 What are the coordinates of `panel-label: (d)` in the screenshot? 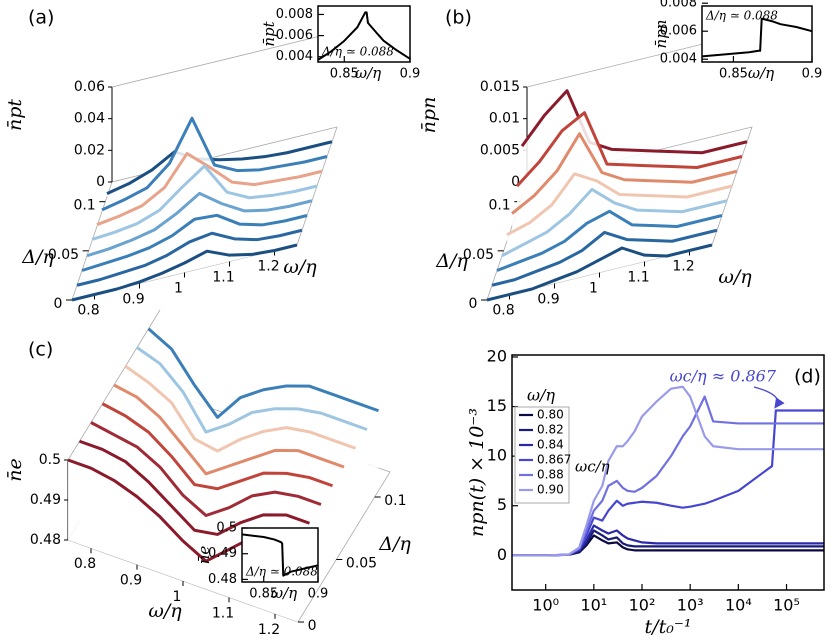 It's located at (807, 377).